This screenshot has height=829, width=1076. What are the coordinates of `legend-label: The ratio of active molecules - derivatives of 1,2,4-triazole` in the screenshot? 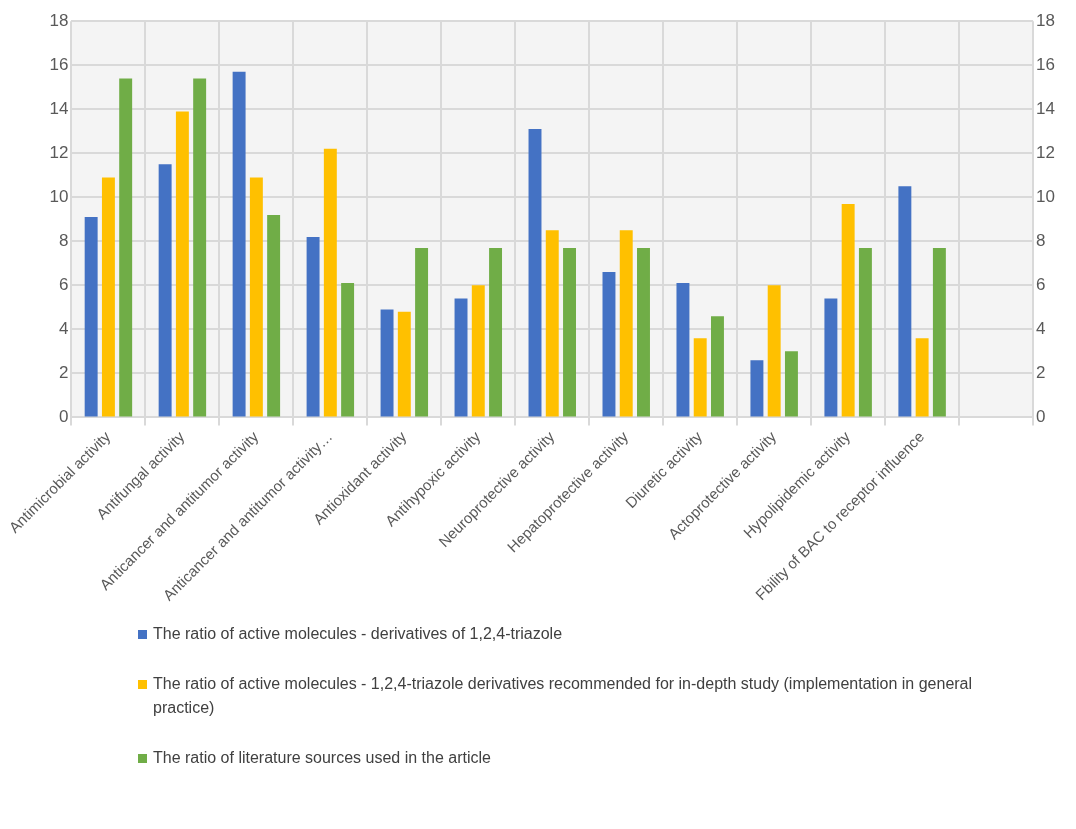 It's located at (358, 634).